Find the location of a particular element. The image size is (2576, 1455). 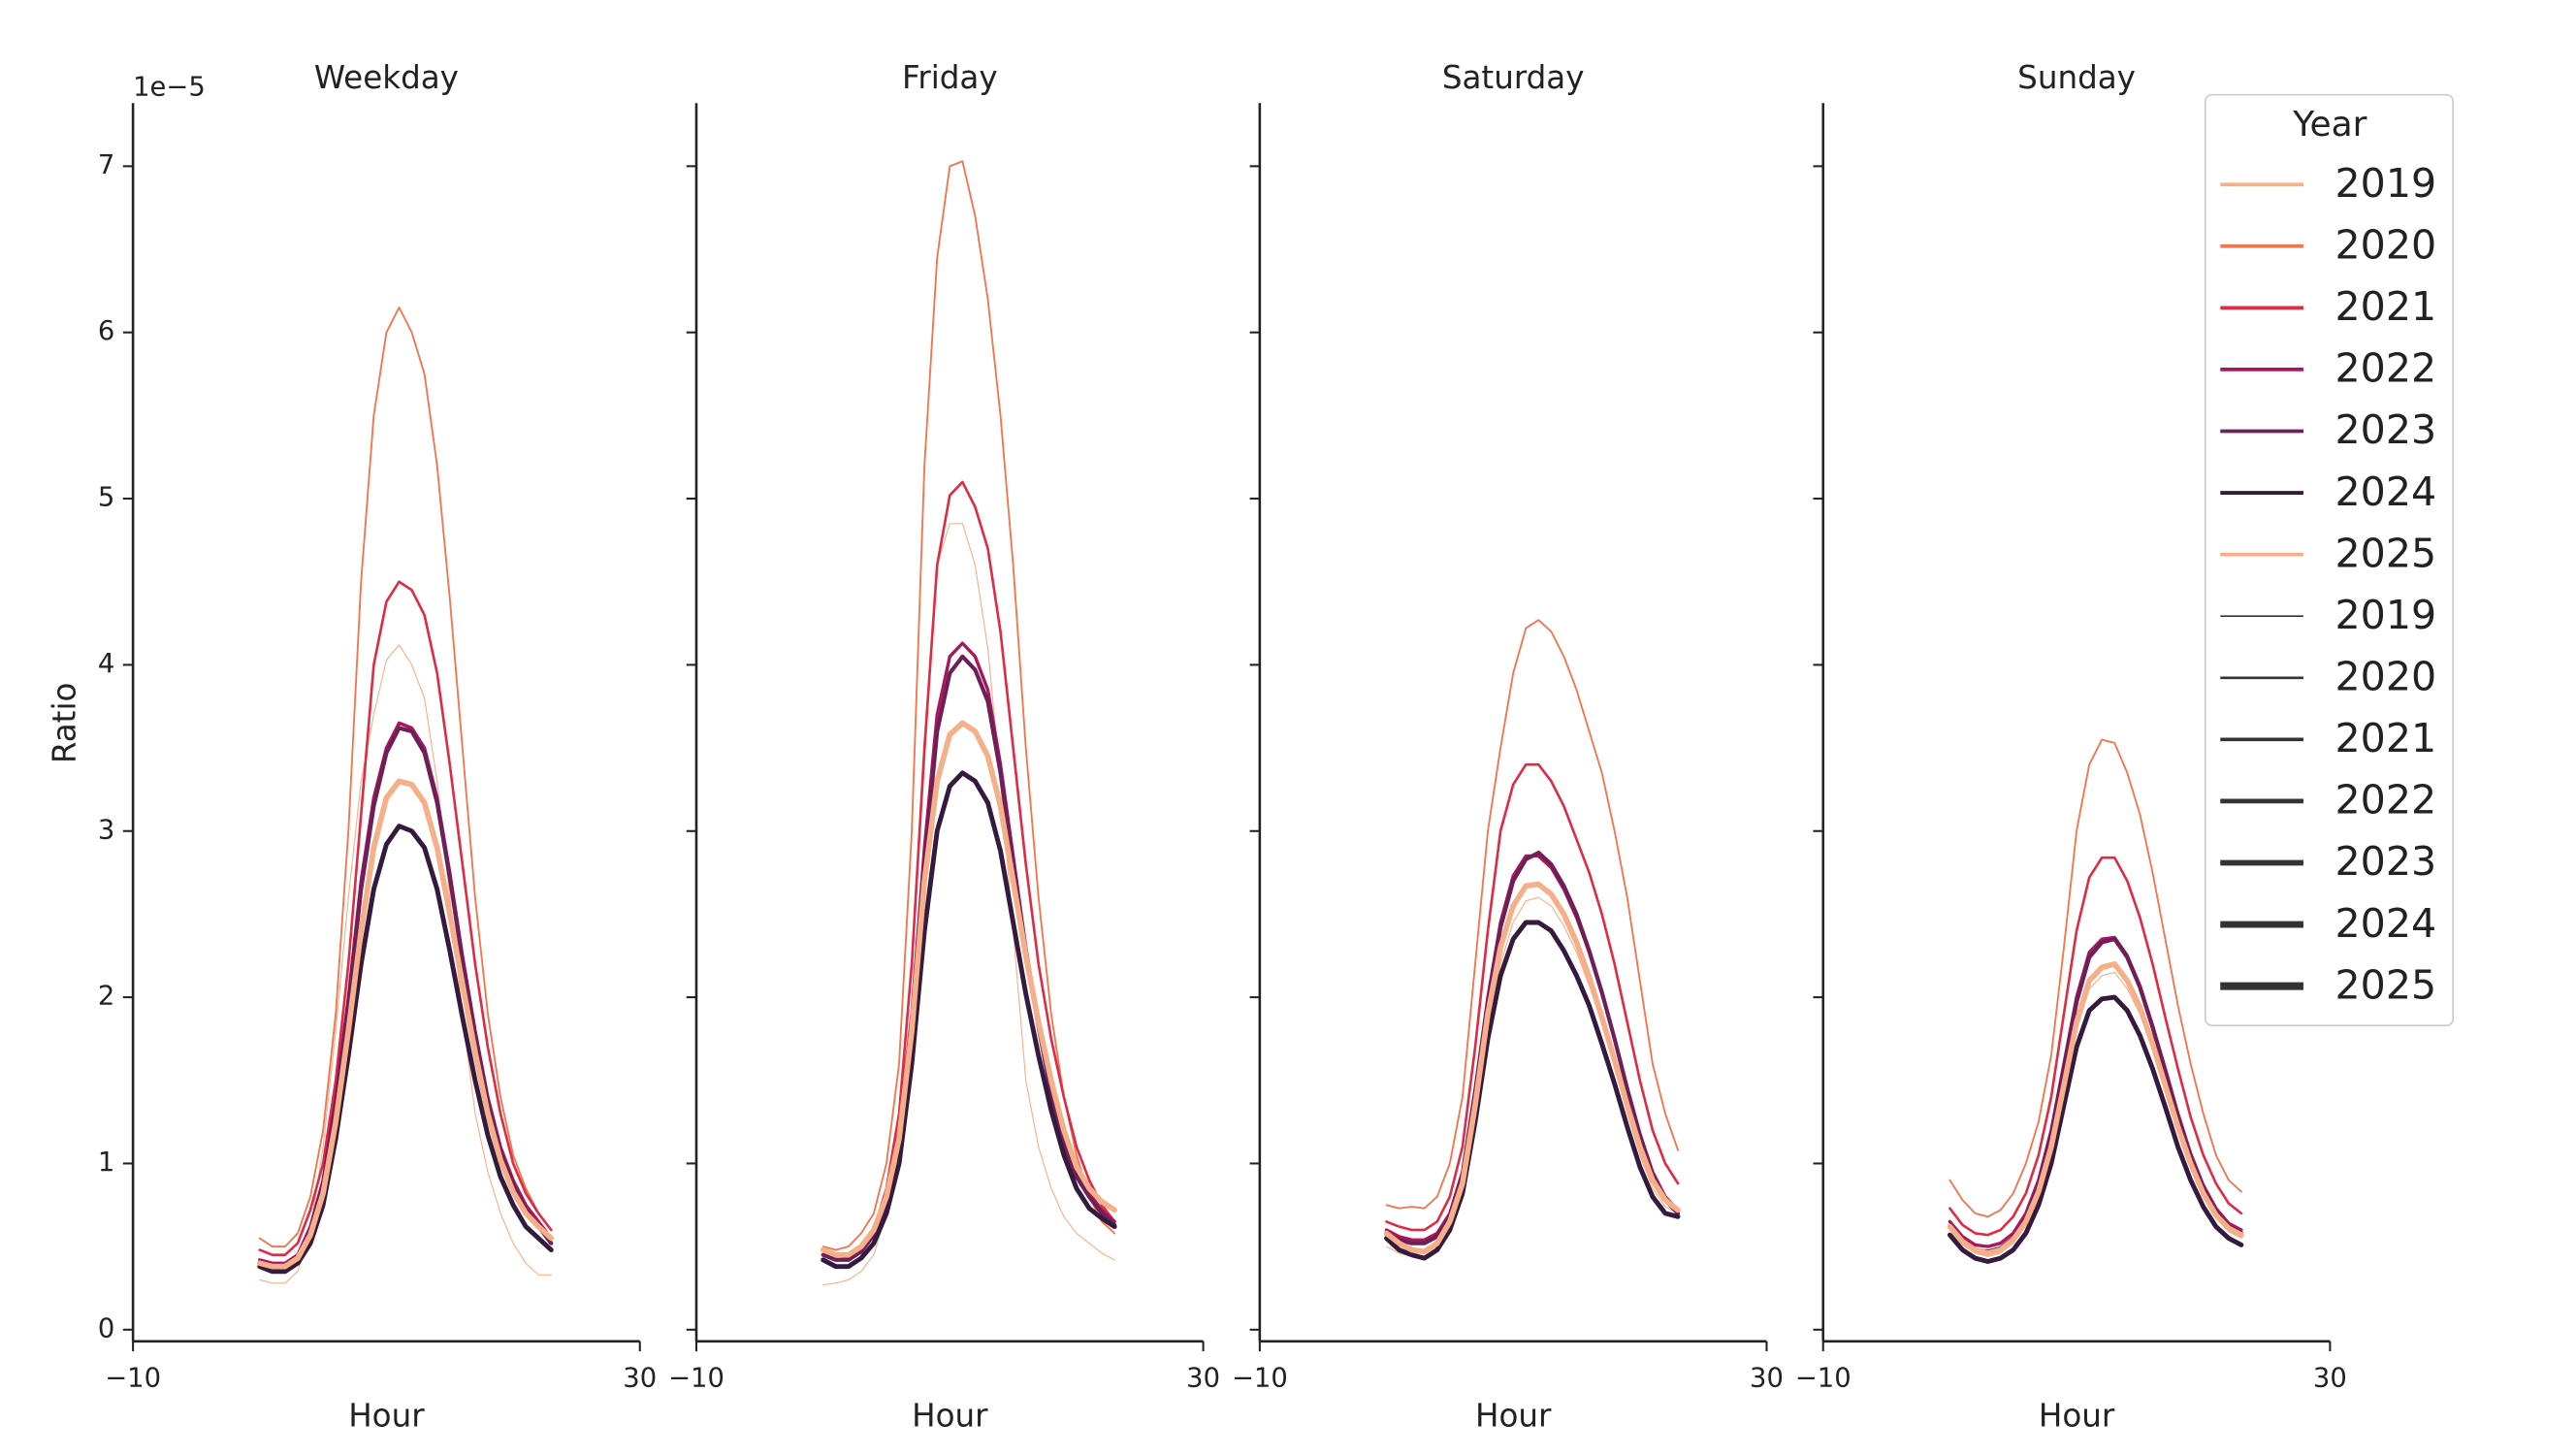

subplot-title: Weekday is located at coordinates (386, 77).